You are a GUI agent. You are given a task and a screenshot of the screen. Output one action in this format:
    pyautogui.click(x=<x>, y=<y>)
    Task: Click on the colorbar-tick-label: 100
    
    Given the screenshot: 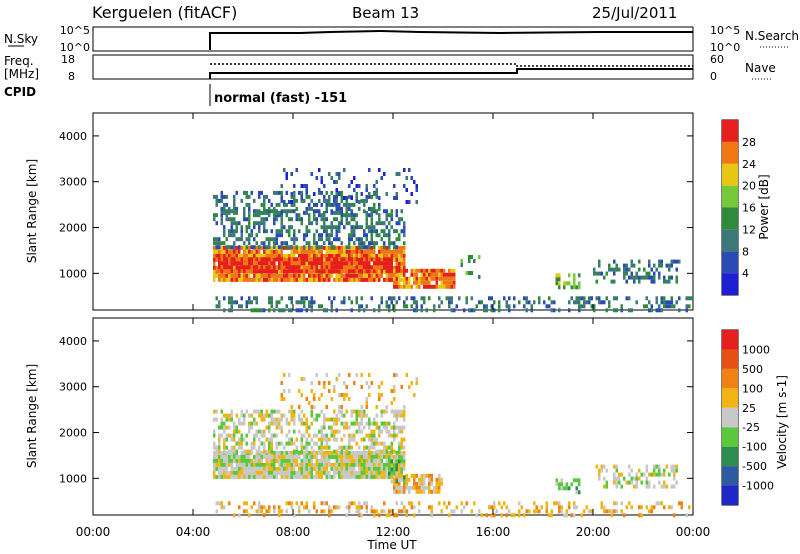 What is the action you would take?
    pyautogui.click(x=752, y=388)
    